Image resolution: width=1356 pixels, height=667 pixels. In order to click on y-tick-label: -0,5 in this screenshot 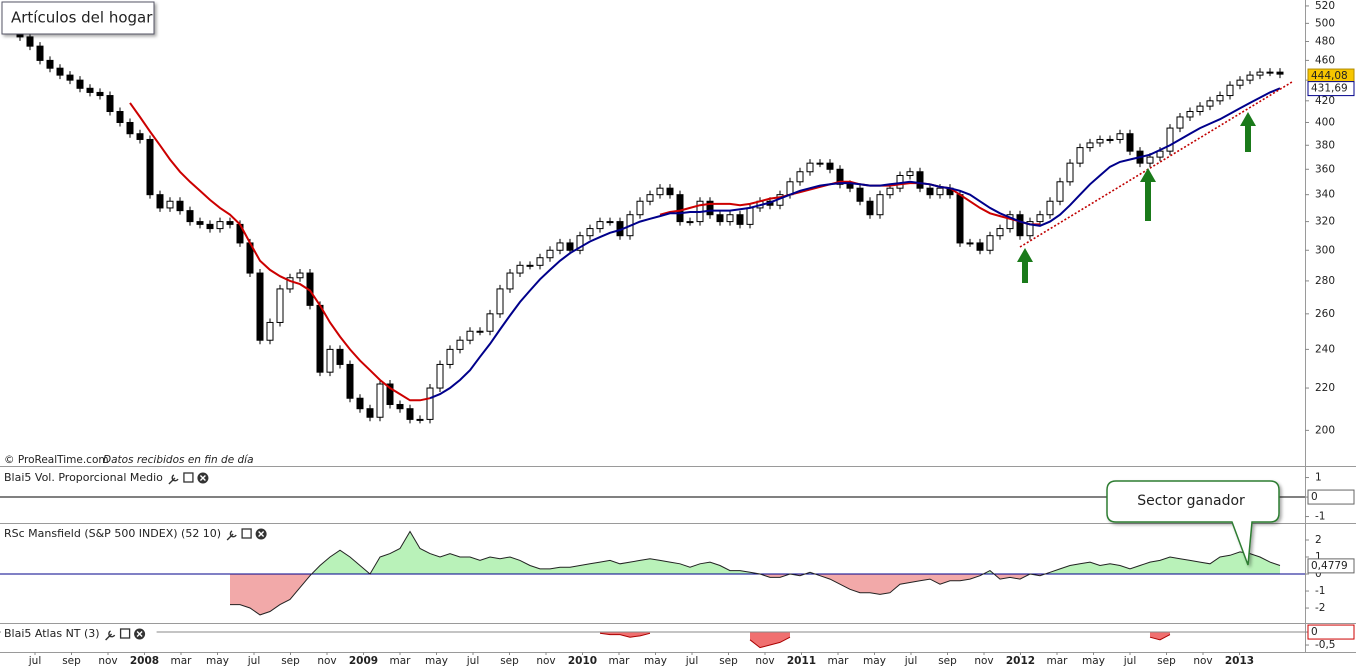, I will do `click(1325, 645)`.